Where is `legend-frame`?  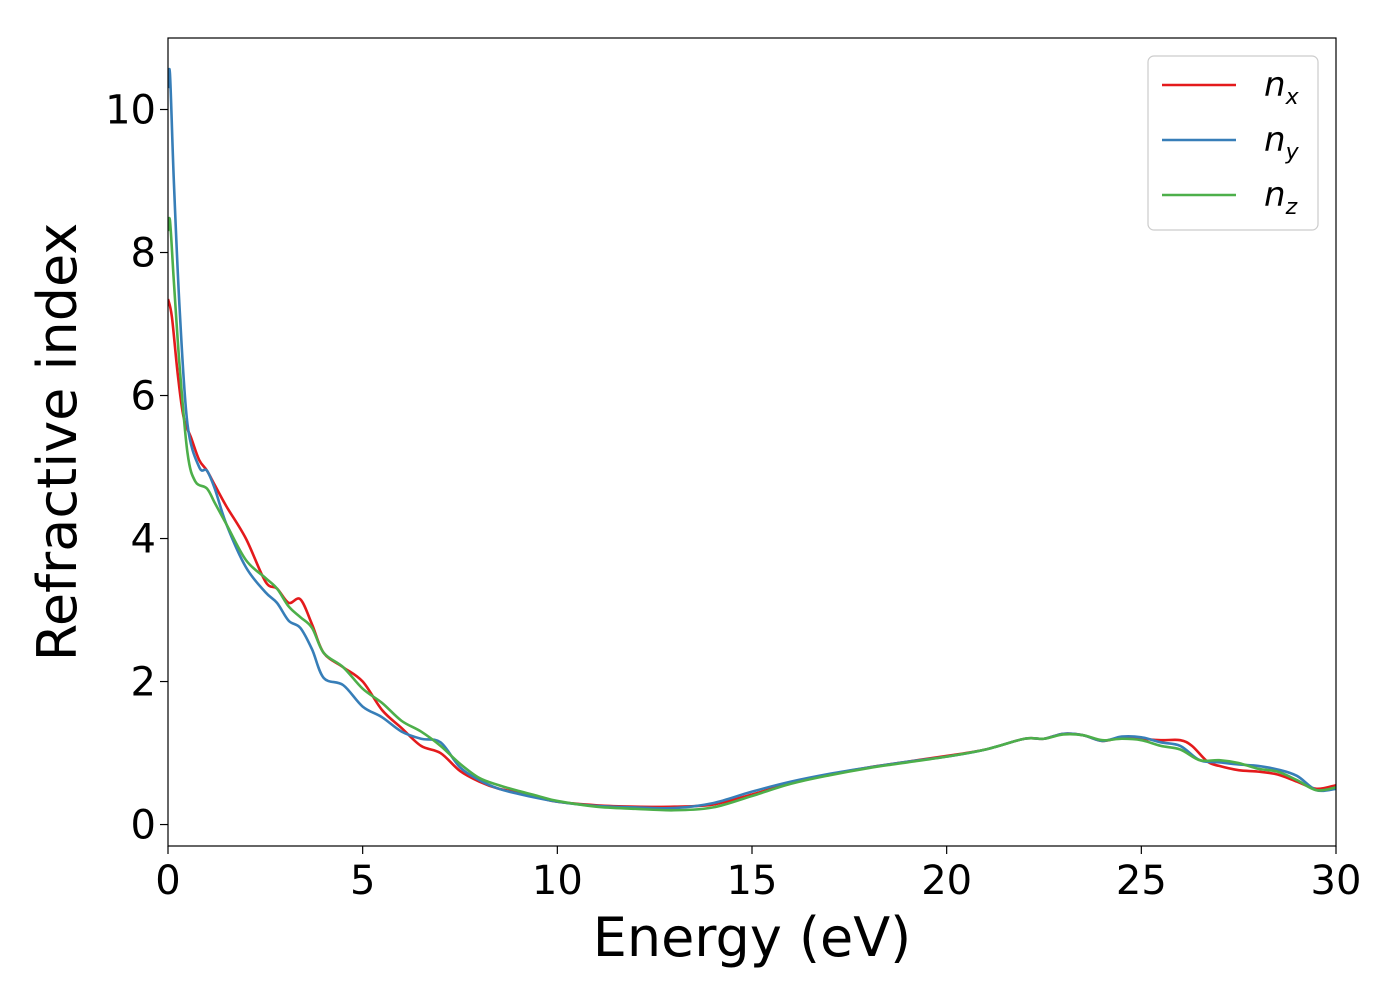 legend-frame is located at coordinates (1233, 143).